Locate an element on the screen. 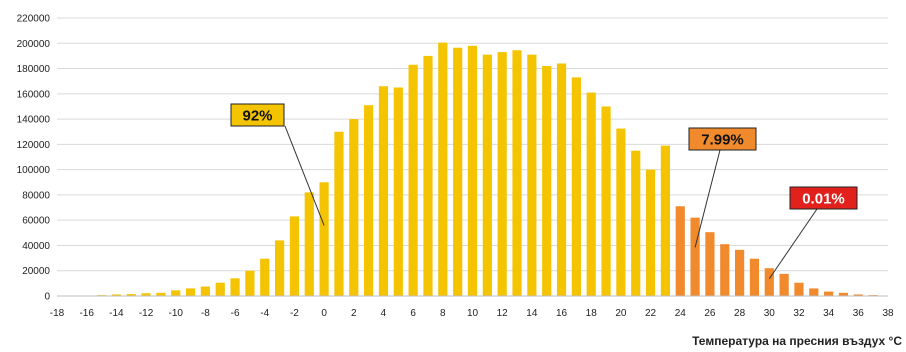 The height and width of the screenshot is (352, 906). annotation-label: 92% is located at coordinates (257, 116).